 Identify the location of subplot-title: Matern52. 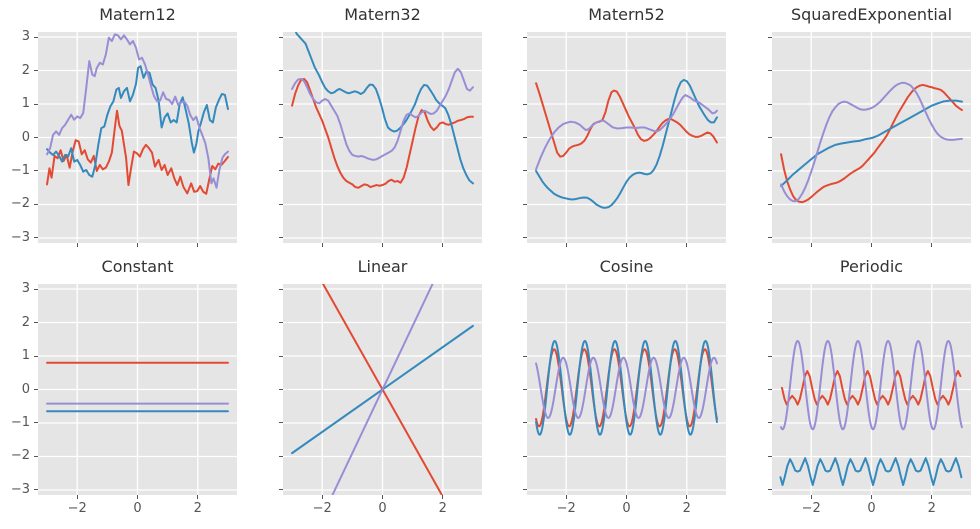
(626, 14).